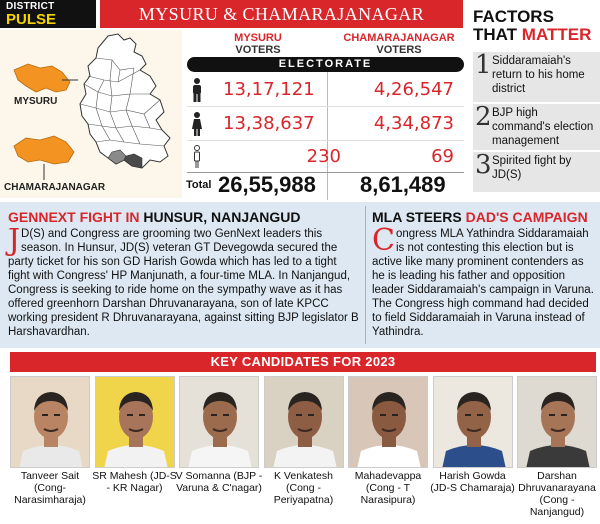  Describe the element at coordinates (30, 6) in the screenshot. I see `district-label: DISTRICT` at that location.